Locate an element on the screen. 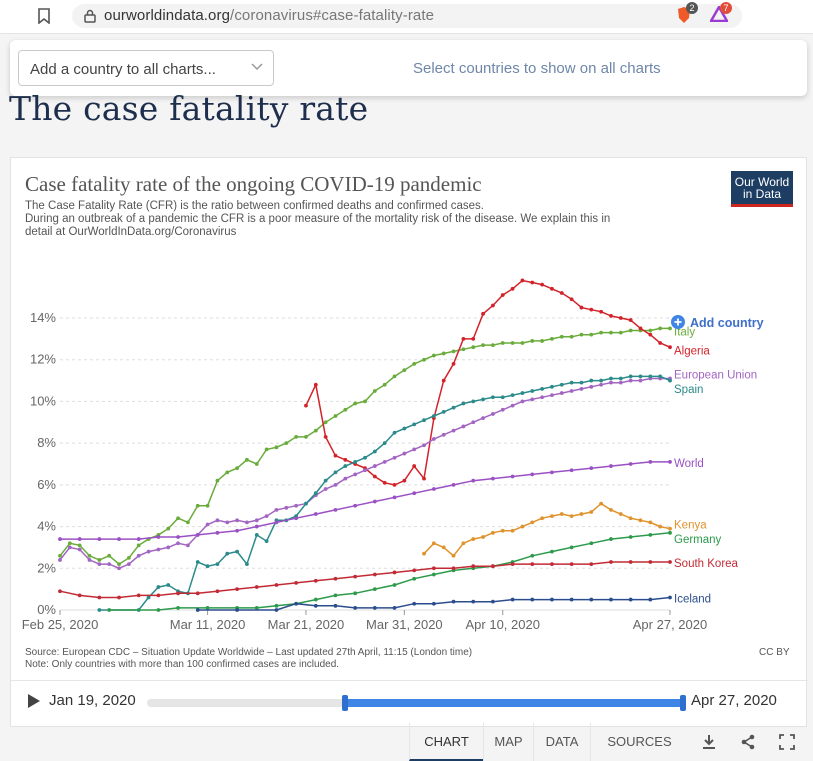 Image resolution: width=813 pixels, height=761 pixels. series-label: Germany is located at coordinates (698, 540).